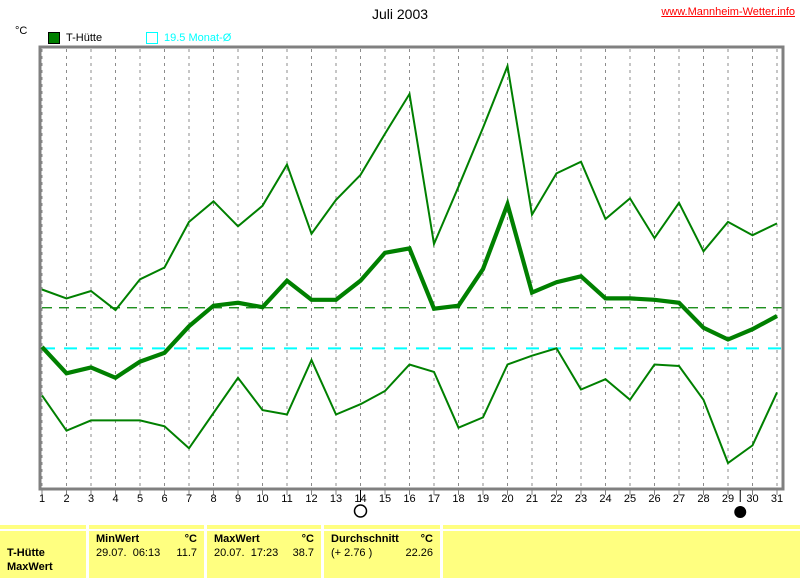 This screenshot has height=578, width=800. What do you see at coordinates (311, 499) in the screenshot?
I see `x-tick-label: 12` at bounding box center [311, 499].